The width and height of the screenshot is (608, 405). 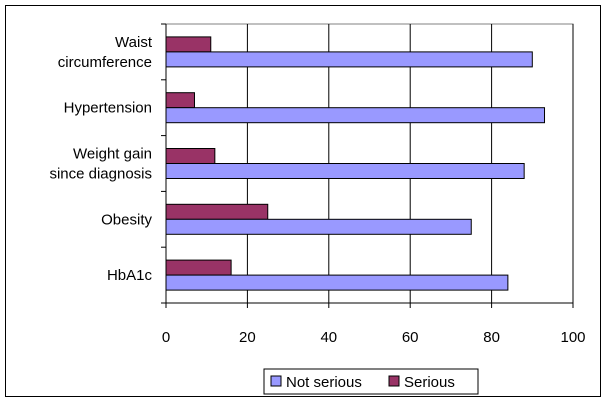 I want to click on x-tick-label: 80, so click(x=491, y=337).